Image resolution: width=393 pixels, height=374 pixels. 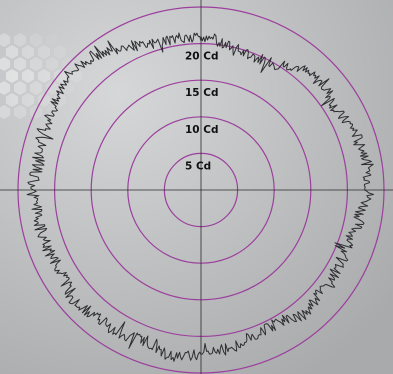 What do you see at coordinates (202, 57) in the screenshot?
I see `ring-label-20: 20 Cd` at bounding box center [202, 57].